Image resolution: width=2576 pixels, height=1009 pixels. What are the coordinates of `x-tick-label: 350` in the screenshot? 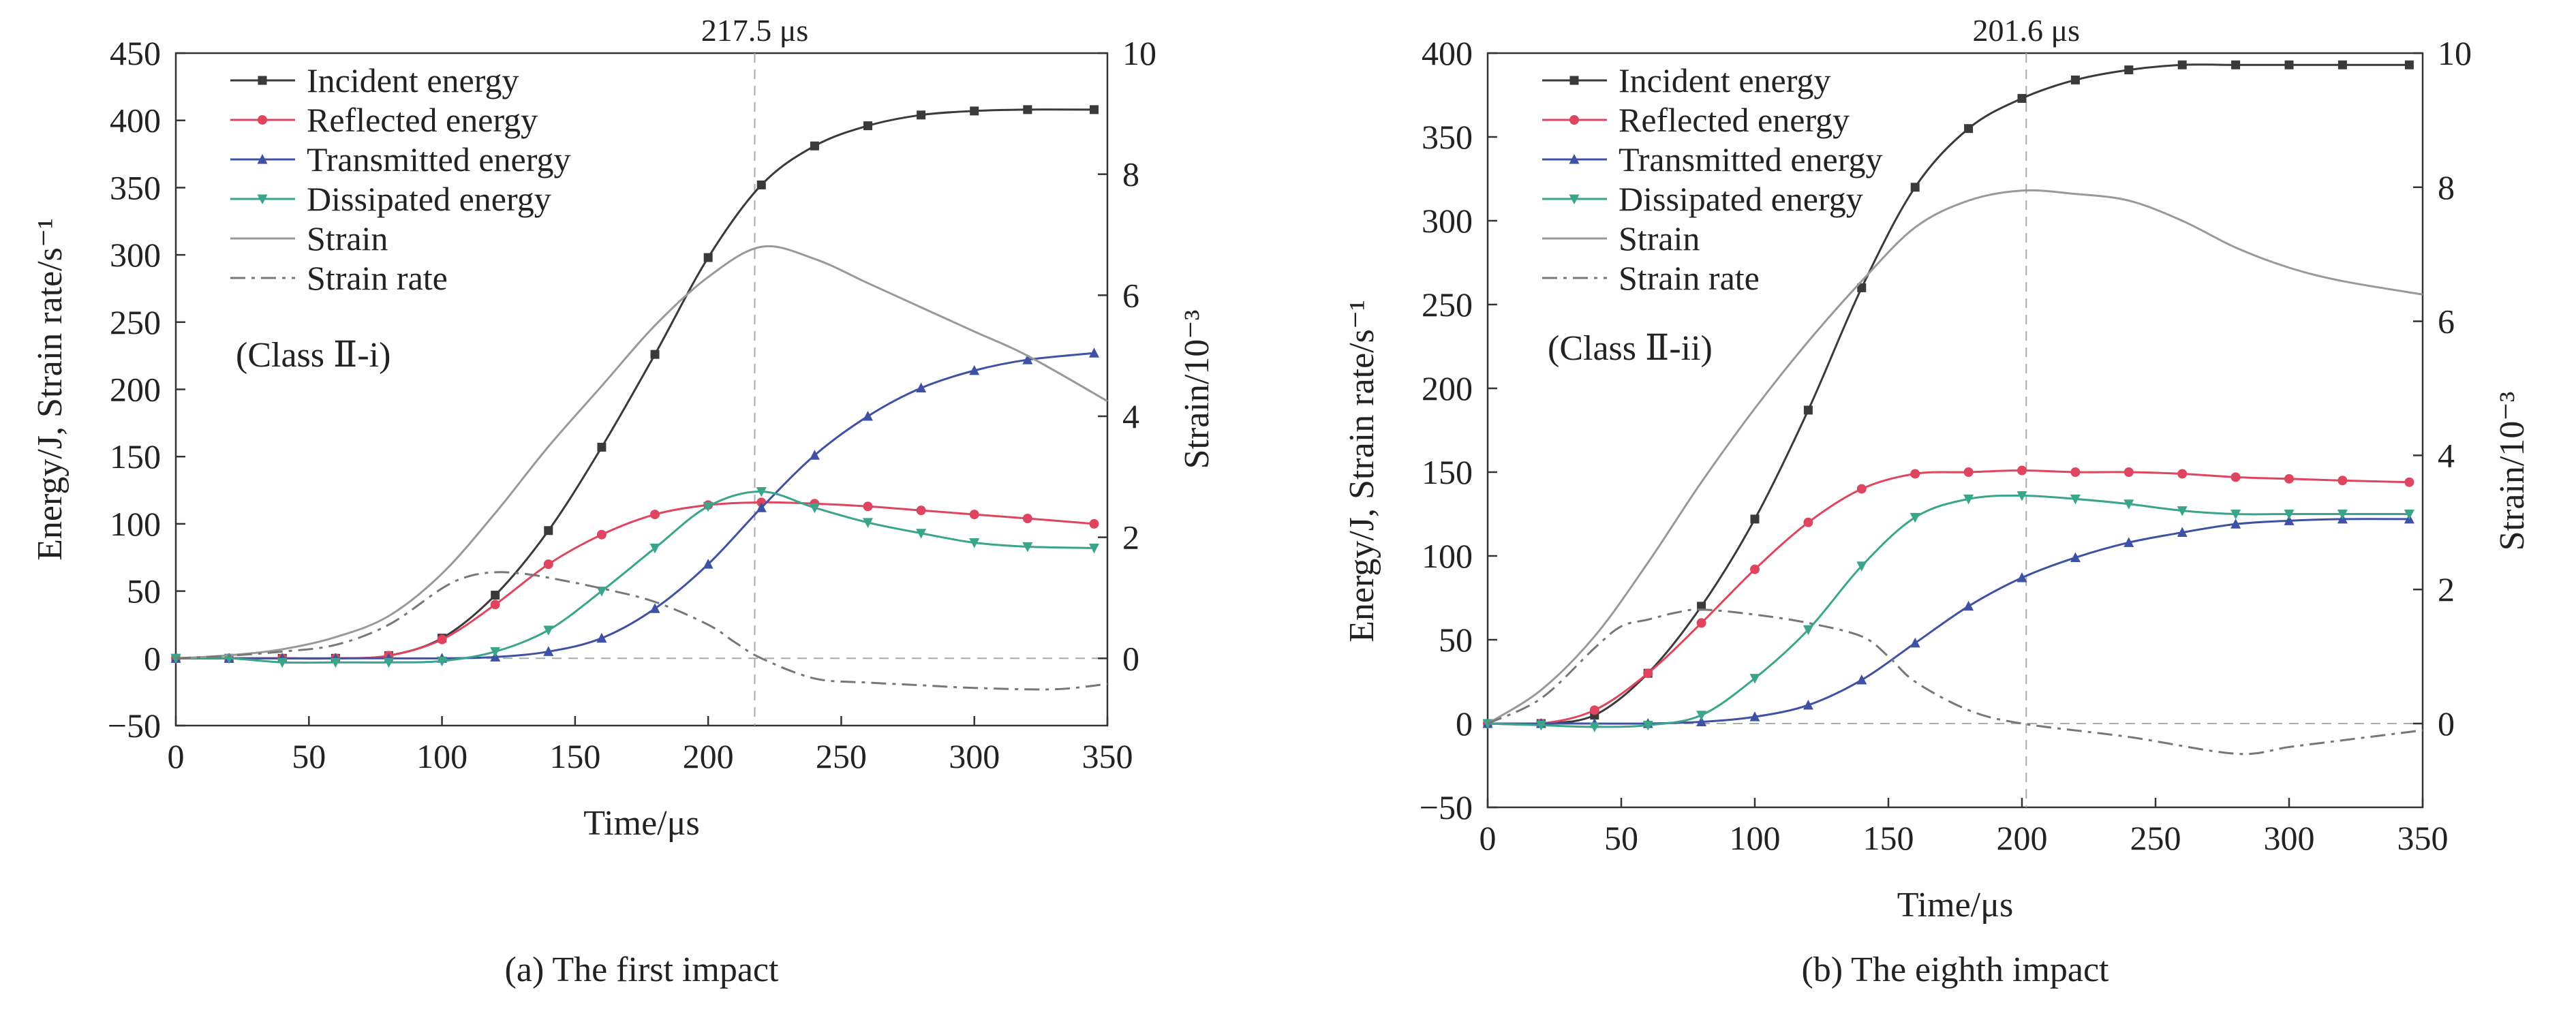 It's located at (2423, 838).